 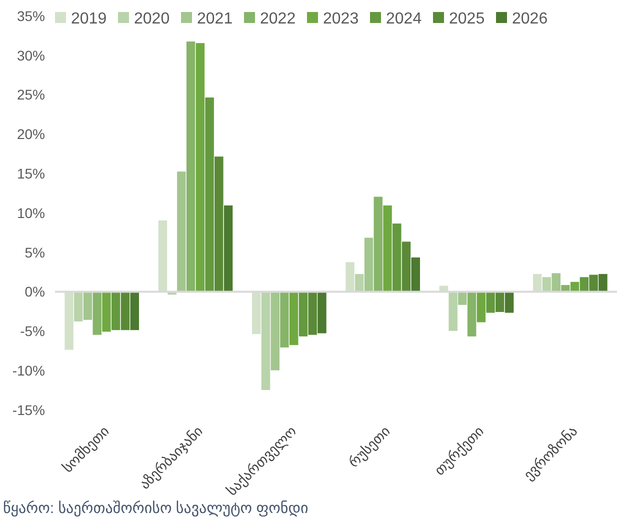 I want to click on legend-label: 2025, so click(x=467, y=19).